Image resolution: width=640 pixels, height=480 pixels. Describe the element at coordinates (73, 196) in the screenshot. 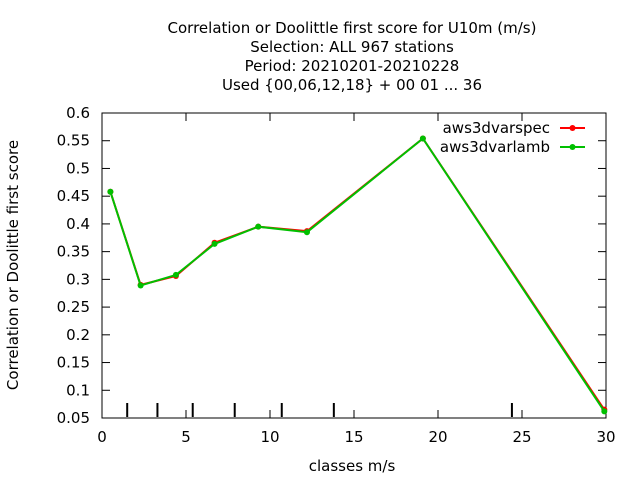

I see `y-tick-label: 0.45` at that location.